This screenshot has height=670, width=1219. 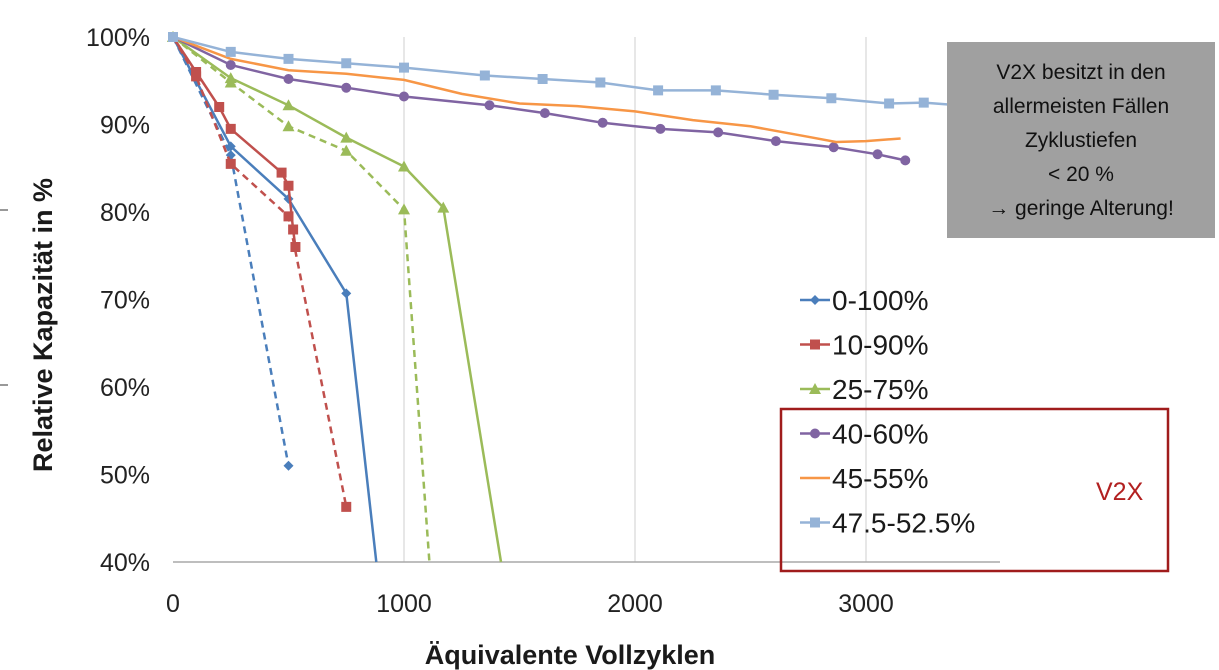 I want to click on legend-item: 40-60%, so click(x=864, y=434).